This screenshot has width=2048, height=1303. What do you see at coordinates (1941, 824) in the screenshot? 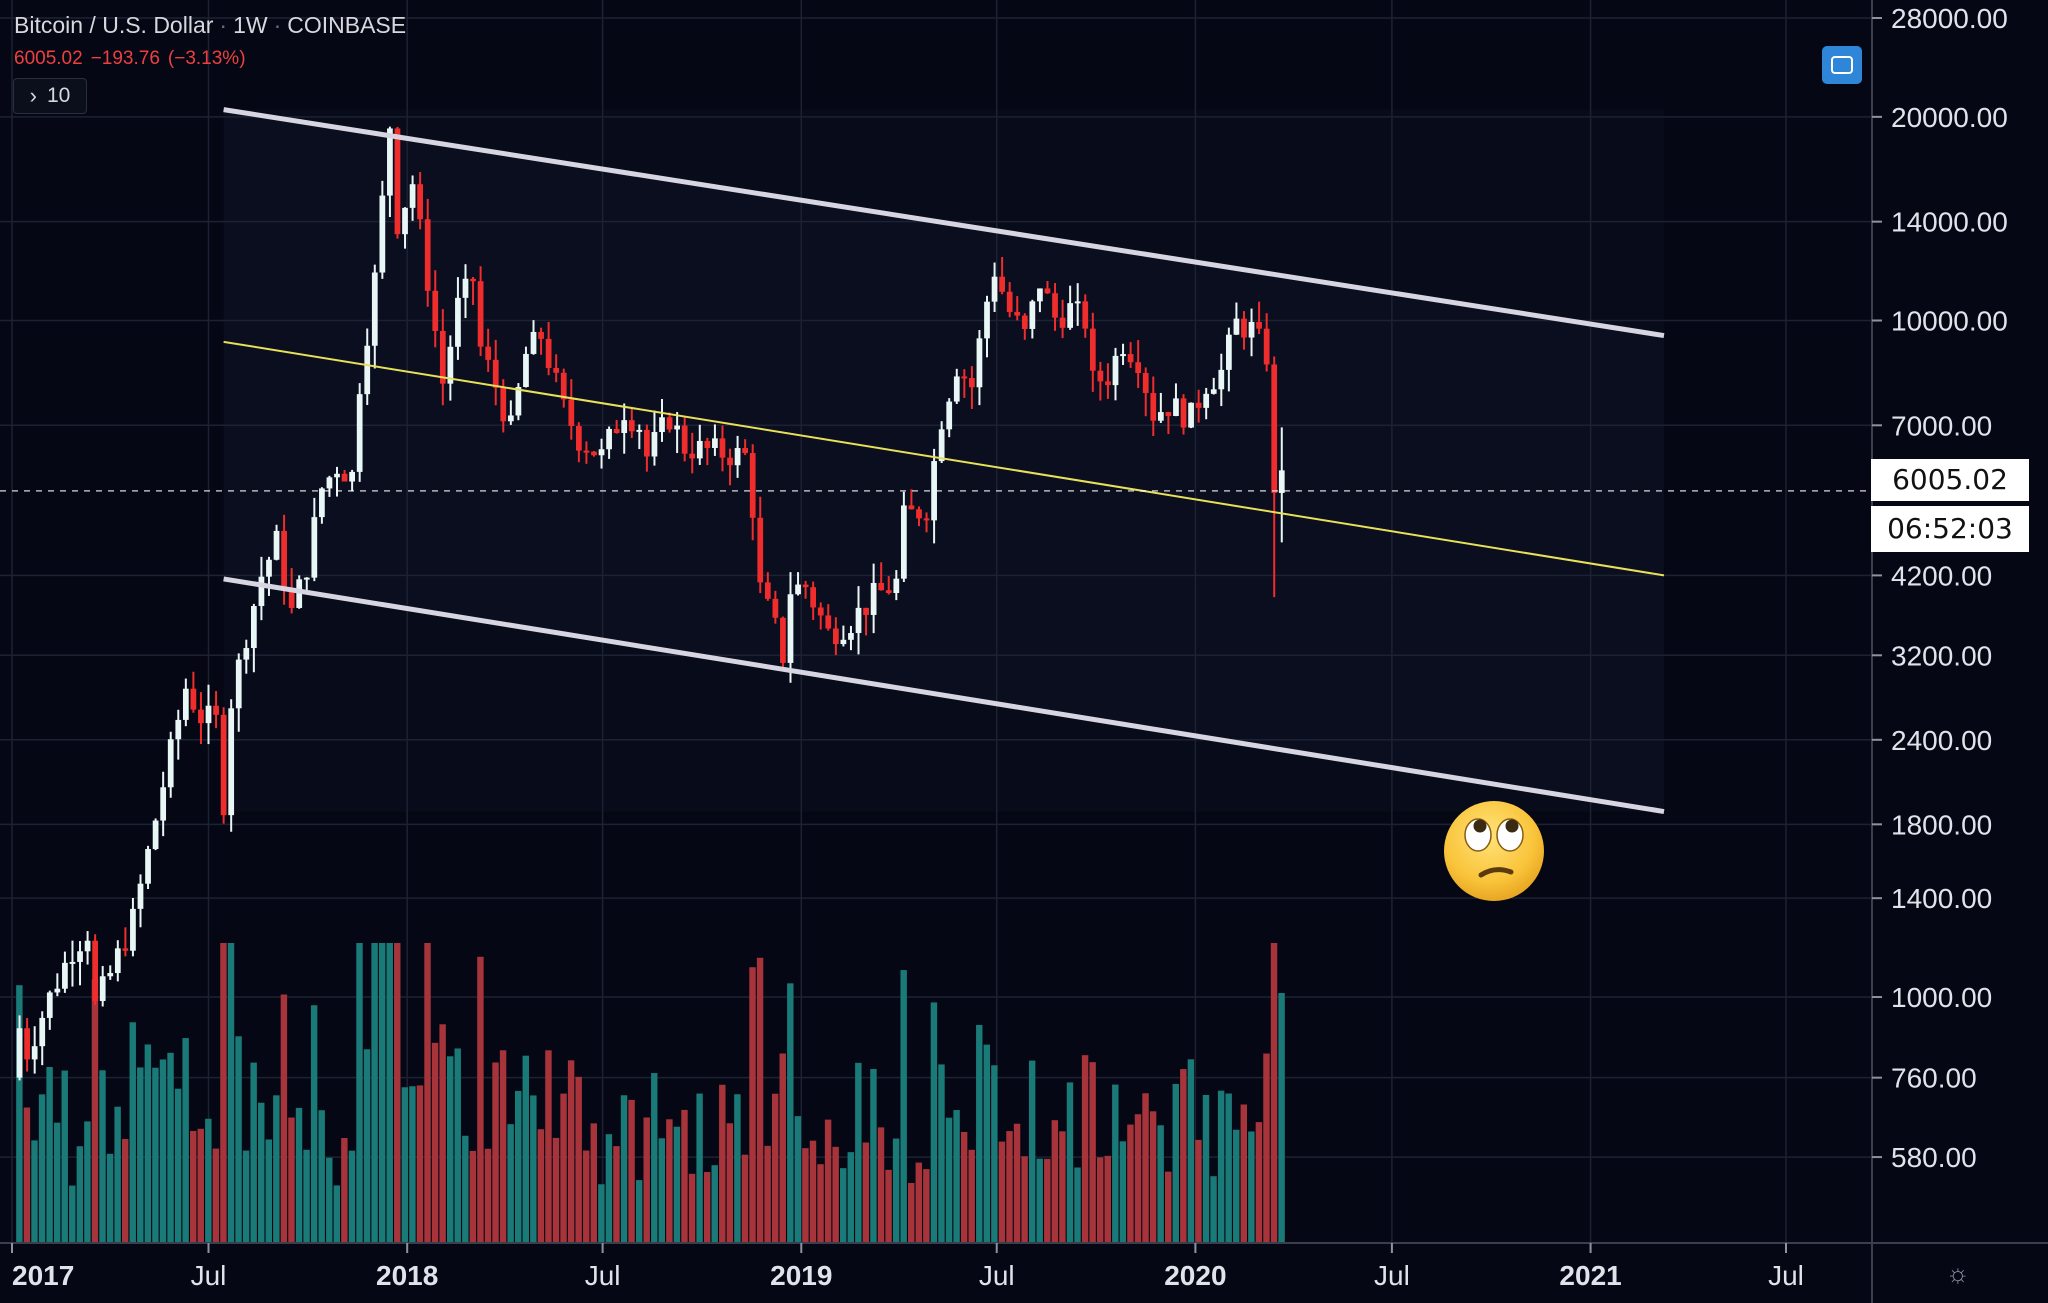
I see `price-tick-label: 1800.00` at bounding box center [1941, 824].